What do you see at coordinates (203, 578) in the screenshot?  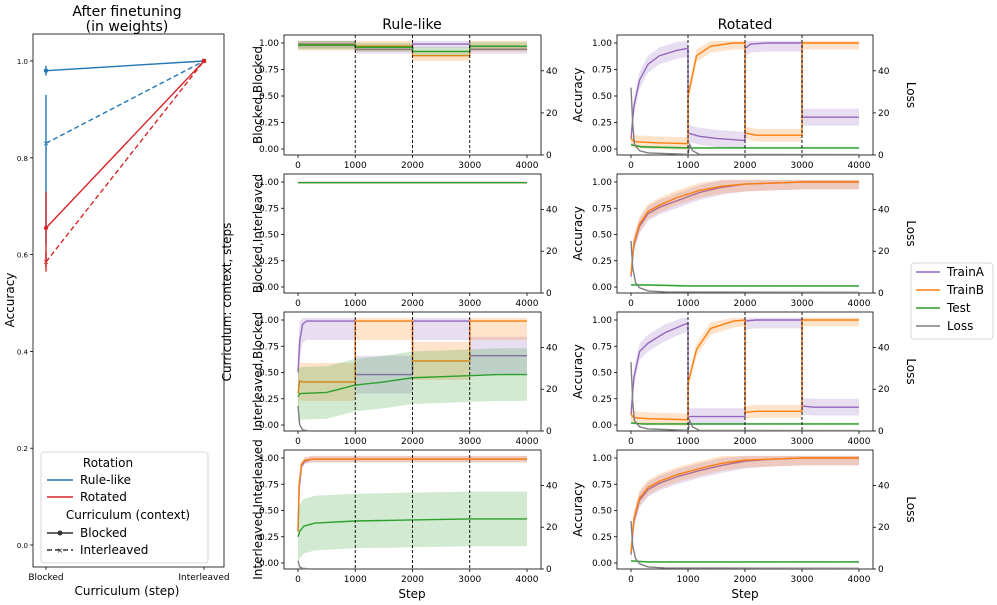 I see `left-xtick-label: Interleaved` at bounding box center [203, 578].